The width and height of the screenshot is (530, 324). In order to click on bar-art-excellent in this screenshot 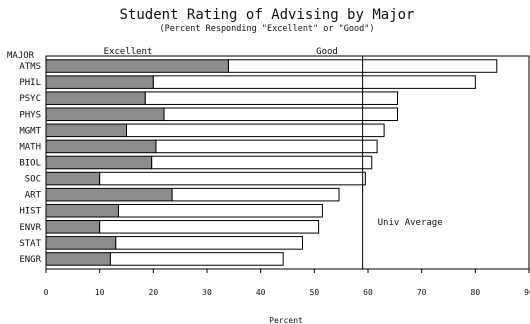, I will do `click(109, 194)`.